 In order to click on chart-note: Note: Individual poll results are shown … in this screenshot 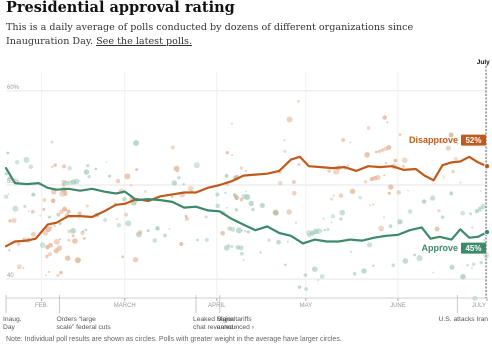, I will do `click(174, 339)`.